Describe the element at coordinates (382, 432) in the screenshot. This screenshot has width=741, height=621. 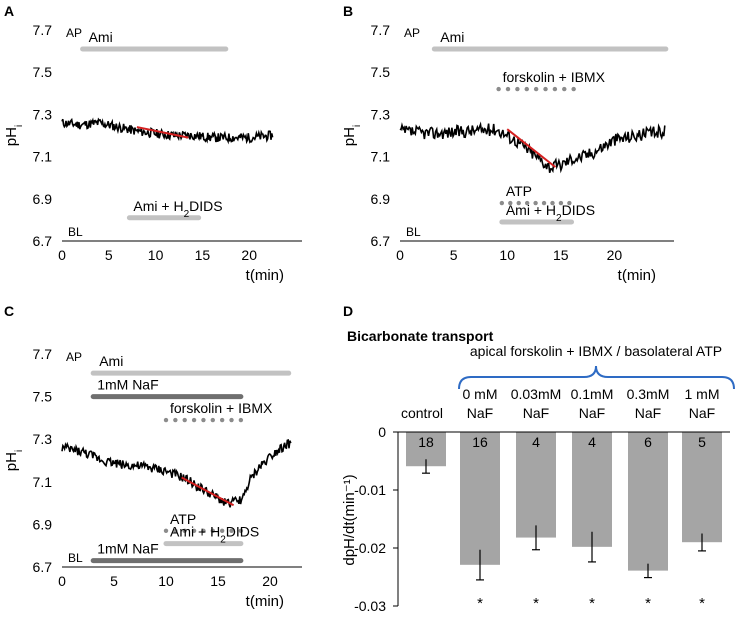
I see `y-tick-label: 0` at that location.